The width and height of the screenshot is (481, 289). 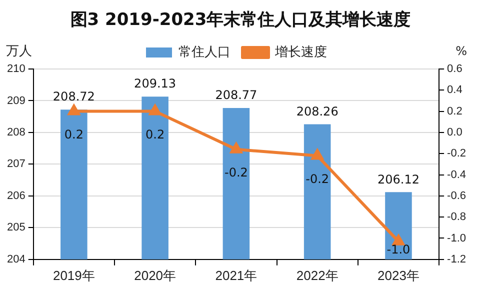 I want to click on data-label: 208.72, so click(x=73, y=97).